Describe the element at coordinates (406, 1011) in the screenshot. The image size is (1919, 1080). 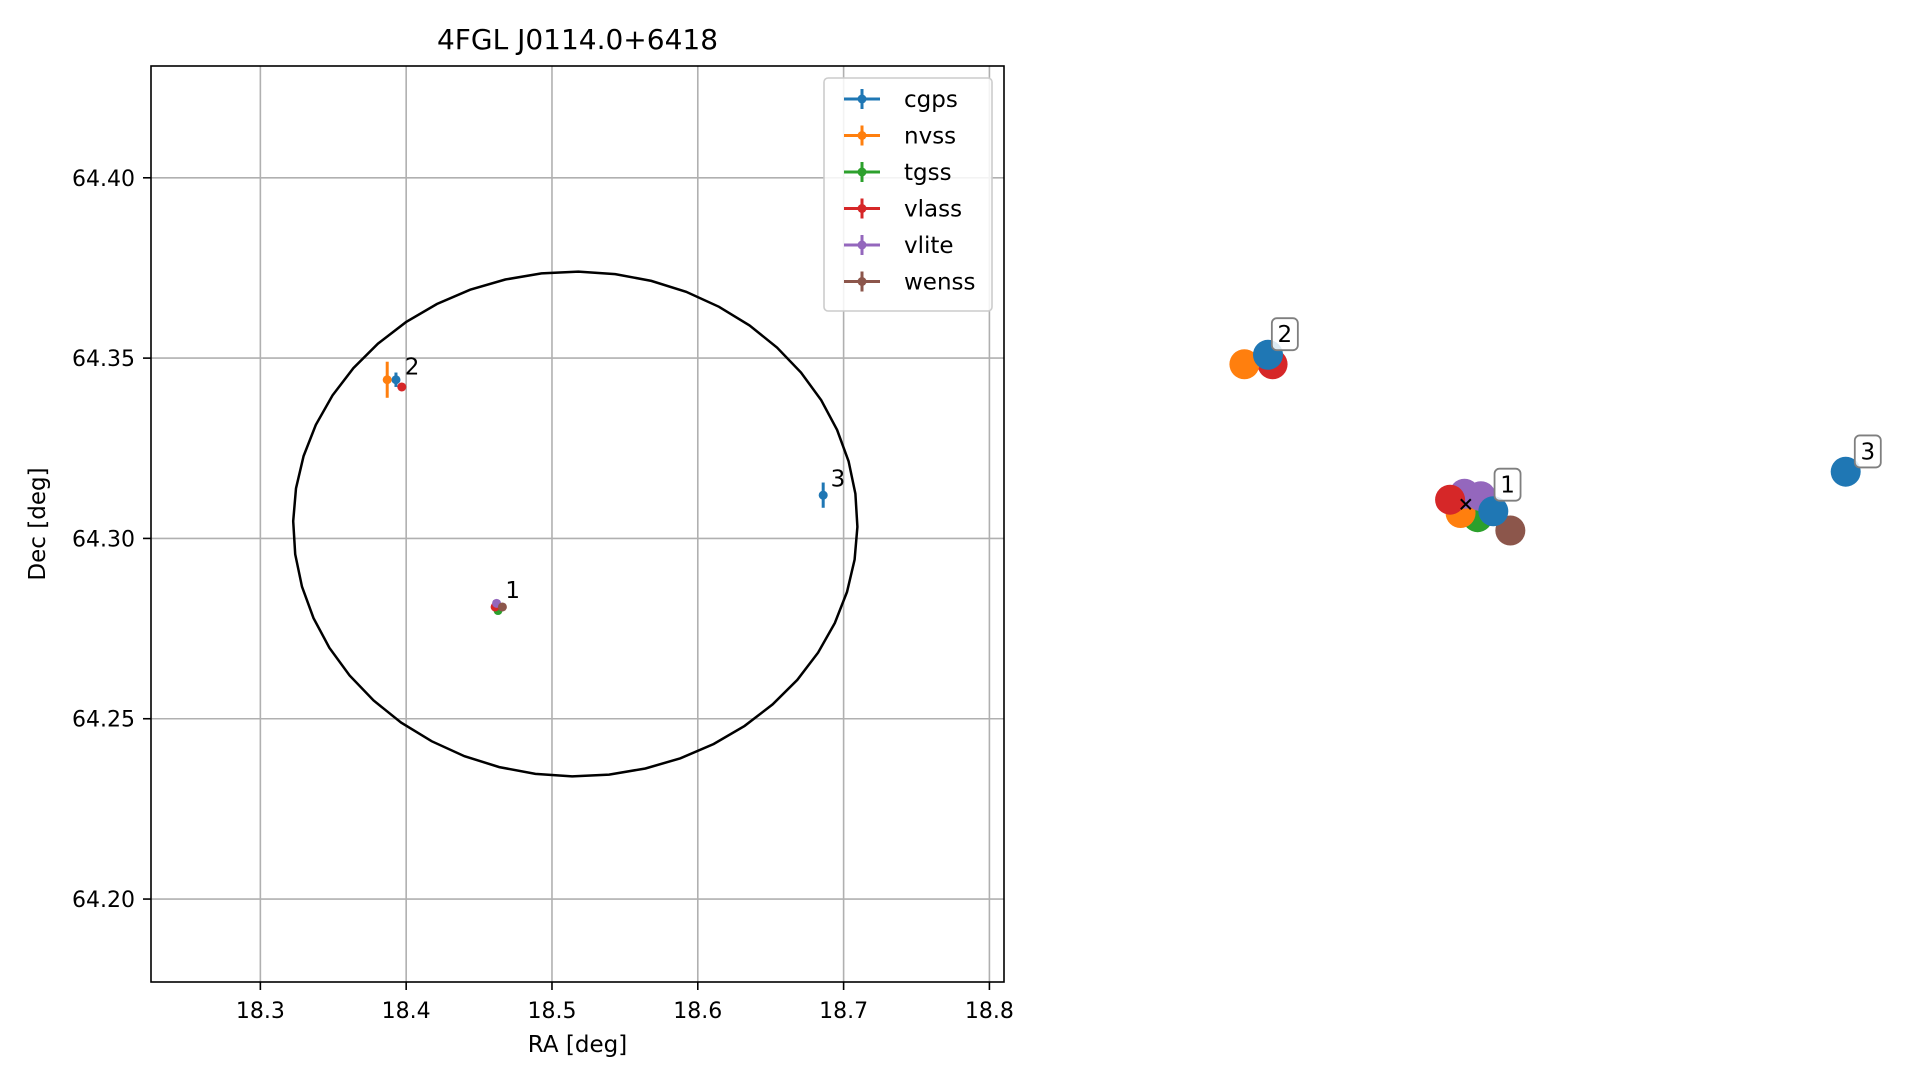
I see `x-tick-label: 18.4` at that location.